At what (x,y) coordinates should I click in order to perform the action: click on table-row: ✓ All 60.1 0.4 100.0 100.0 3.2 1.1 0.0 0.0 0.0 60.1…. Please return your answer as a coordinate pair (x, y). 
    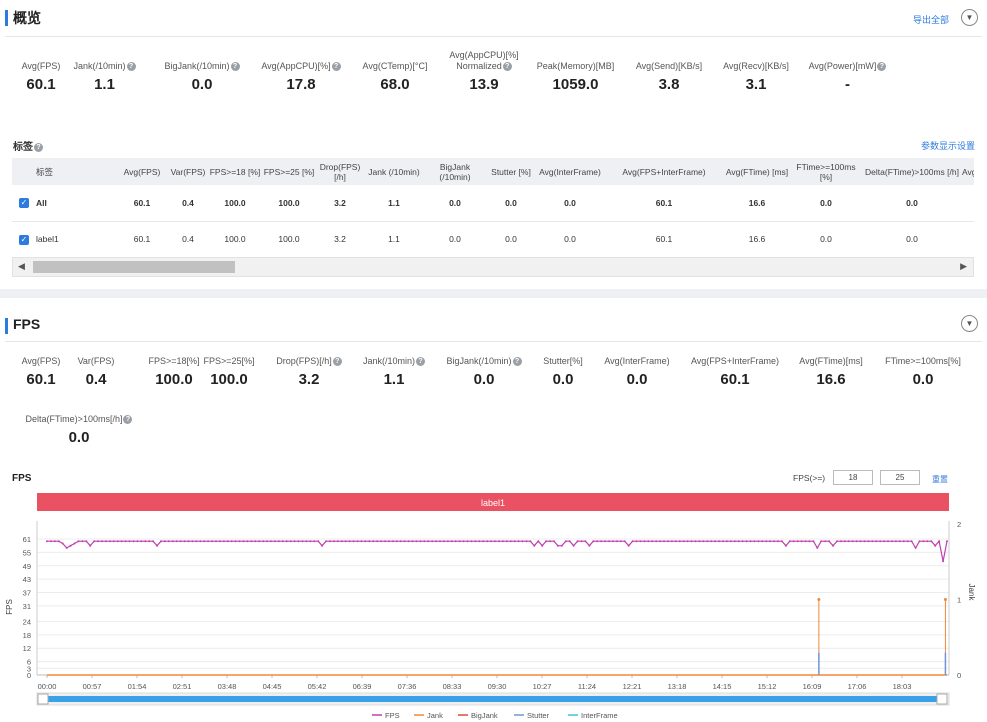
    Looking at the image, I should click on (493, 203).